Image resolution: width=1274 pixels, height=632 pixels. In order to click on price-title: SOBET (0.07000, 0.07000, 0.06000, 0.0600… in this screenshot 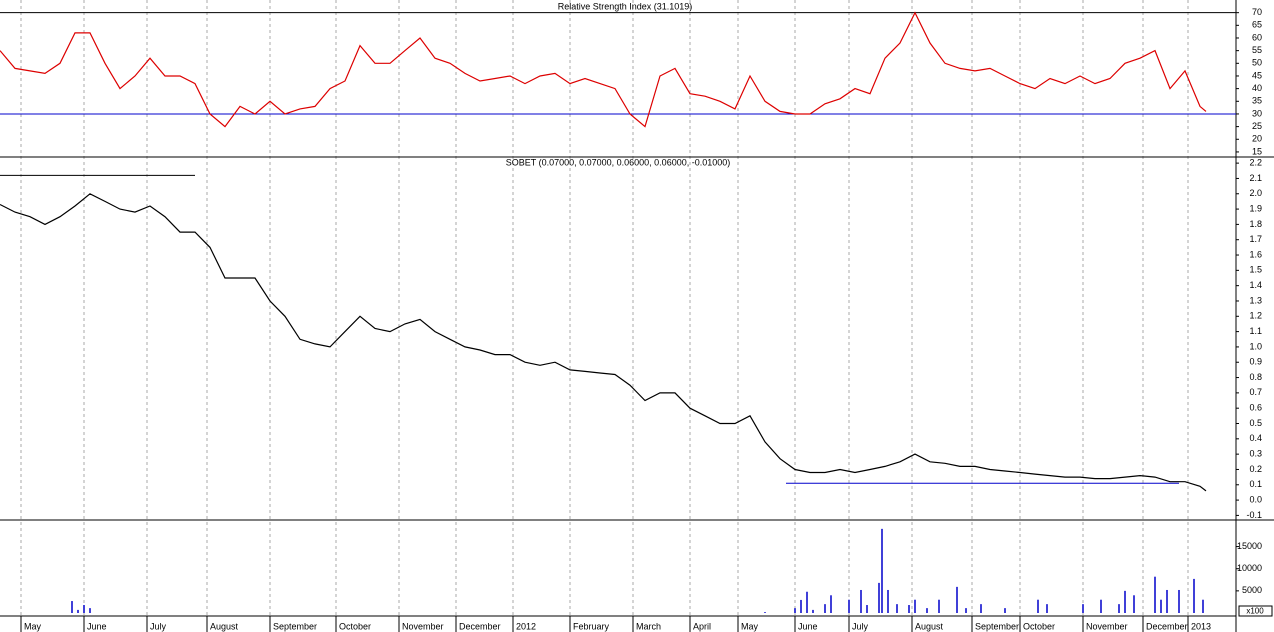, I will do `click(618, 162)`.